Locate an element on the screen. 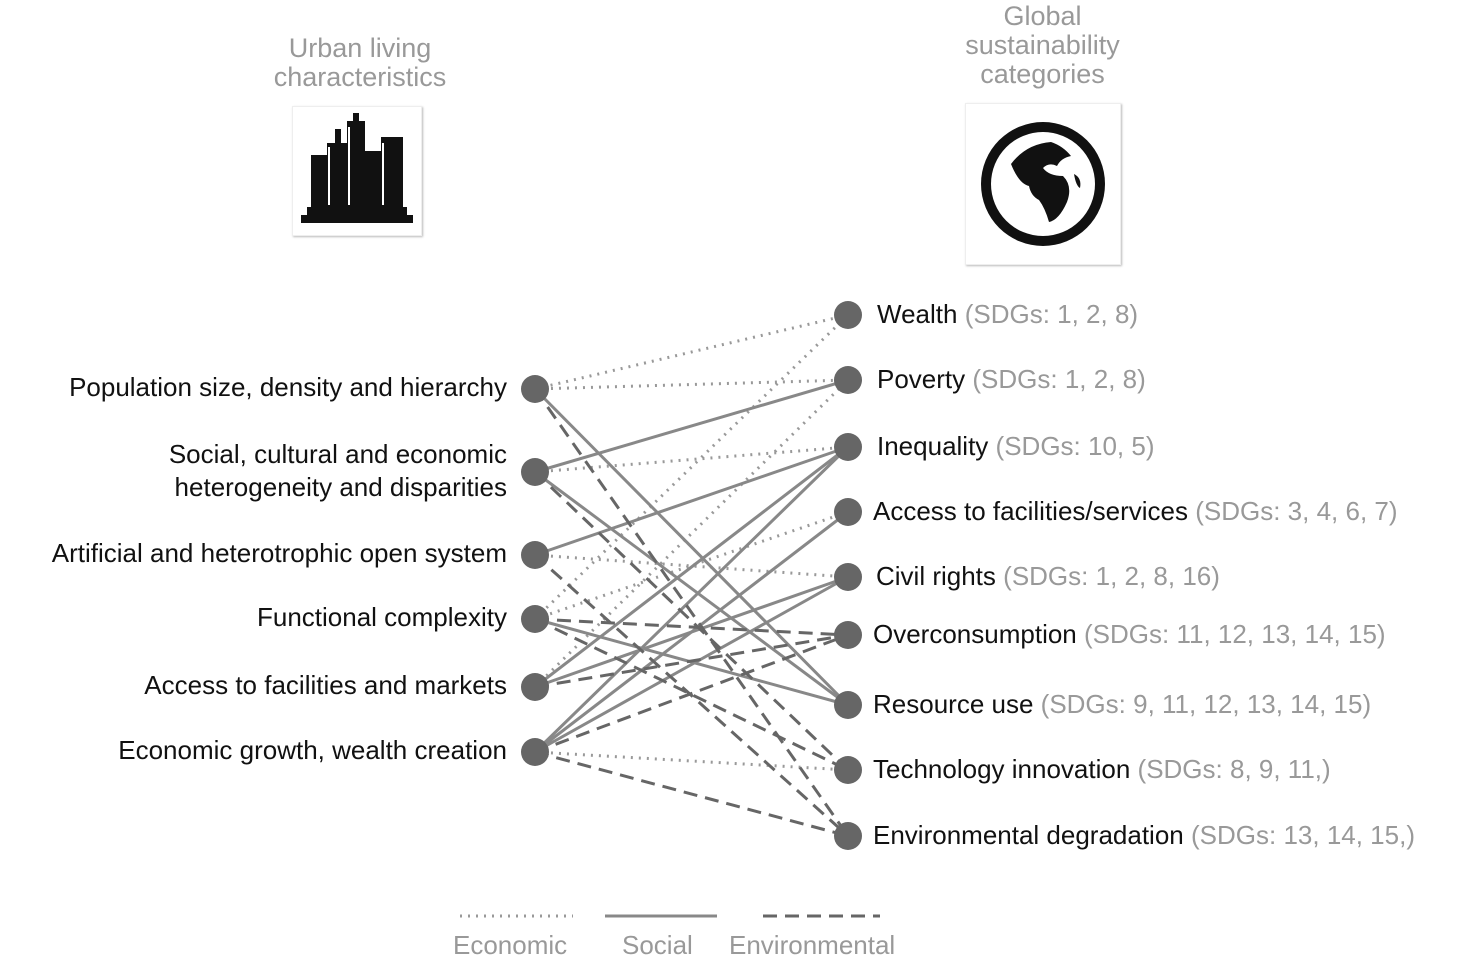  category-name: Resource use is located at coordinates (953, 704).